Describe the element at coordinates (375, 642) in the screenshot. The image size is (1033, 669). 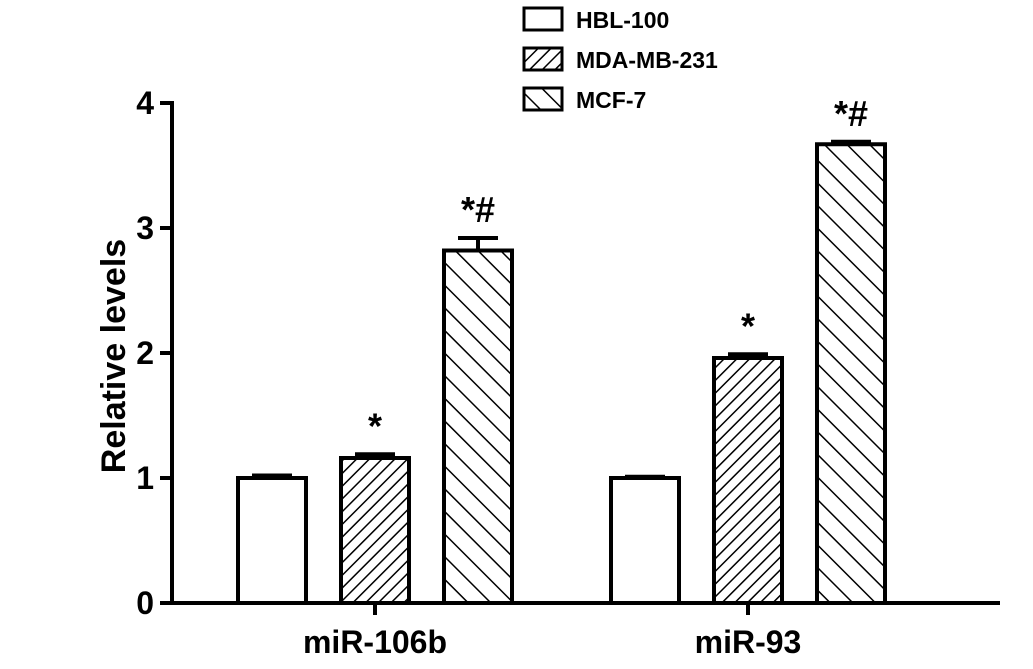
I see `category-label: miR-106b` at that location.